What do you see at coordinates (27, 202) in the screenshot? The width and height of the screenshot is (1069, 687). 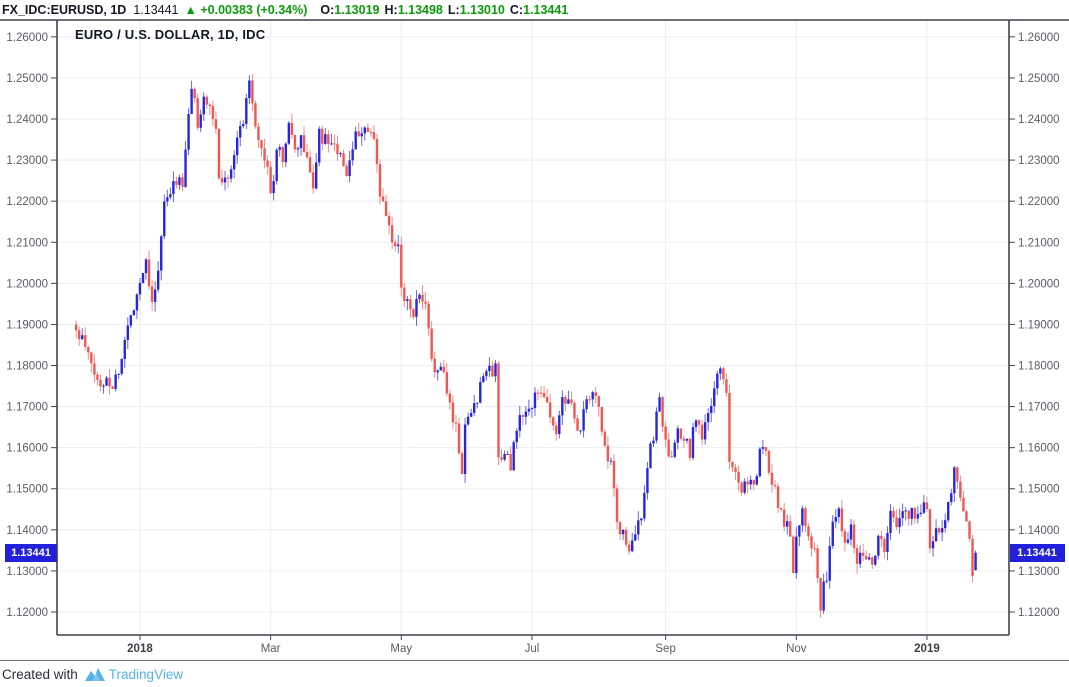 I see `y-axis-label-left: 1.22000` at bounding box center [27, 202].